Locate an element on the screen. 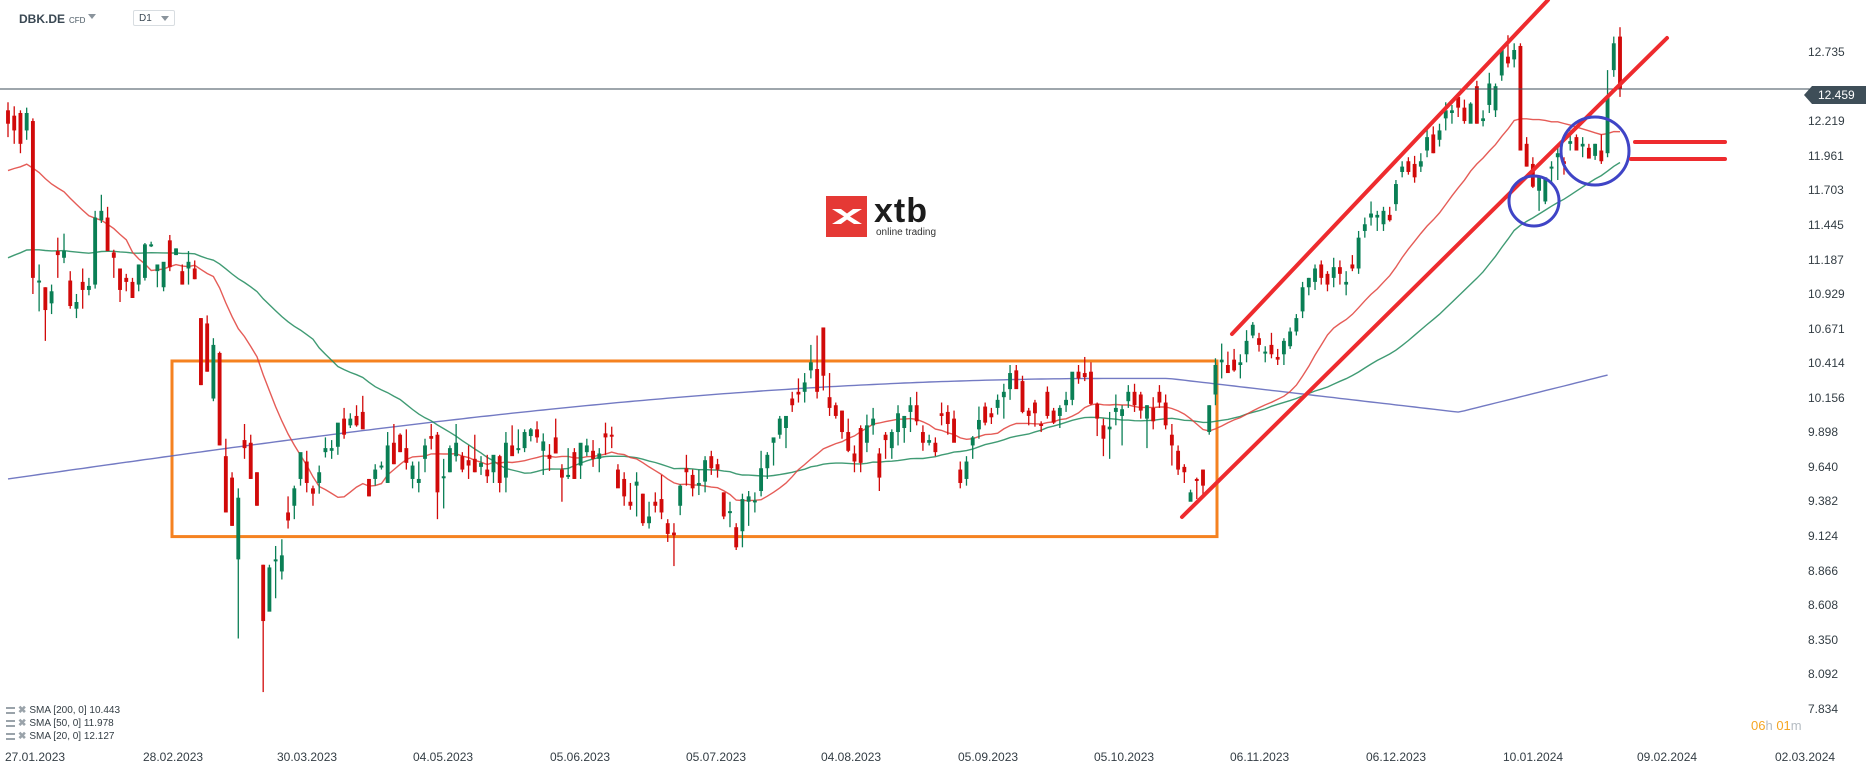  countdown-minutes-unit: m is located at coordinates (1796, 725).